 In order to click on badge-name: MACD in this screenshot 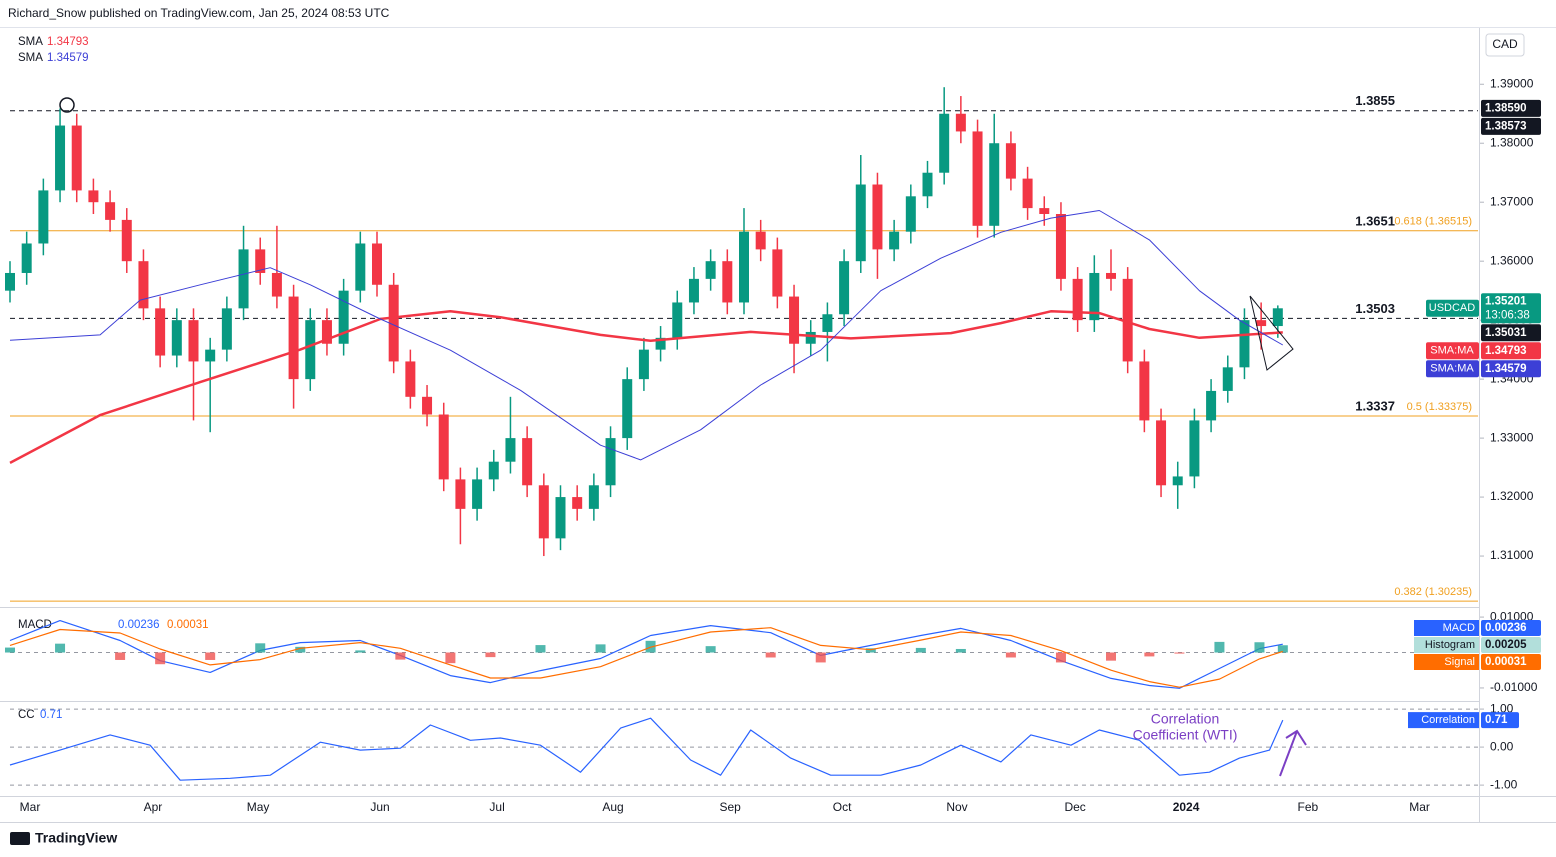, I will do `click(1459, 628)`.